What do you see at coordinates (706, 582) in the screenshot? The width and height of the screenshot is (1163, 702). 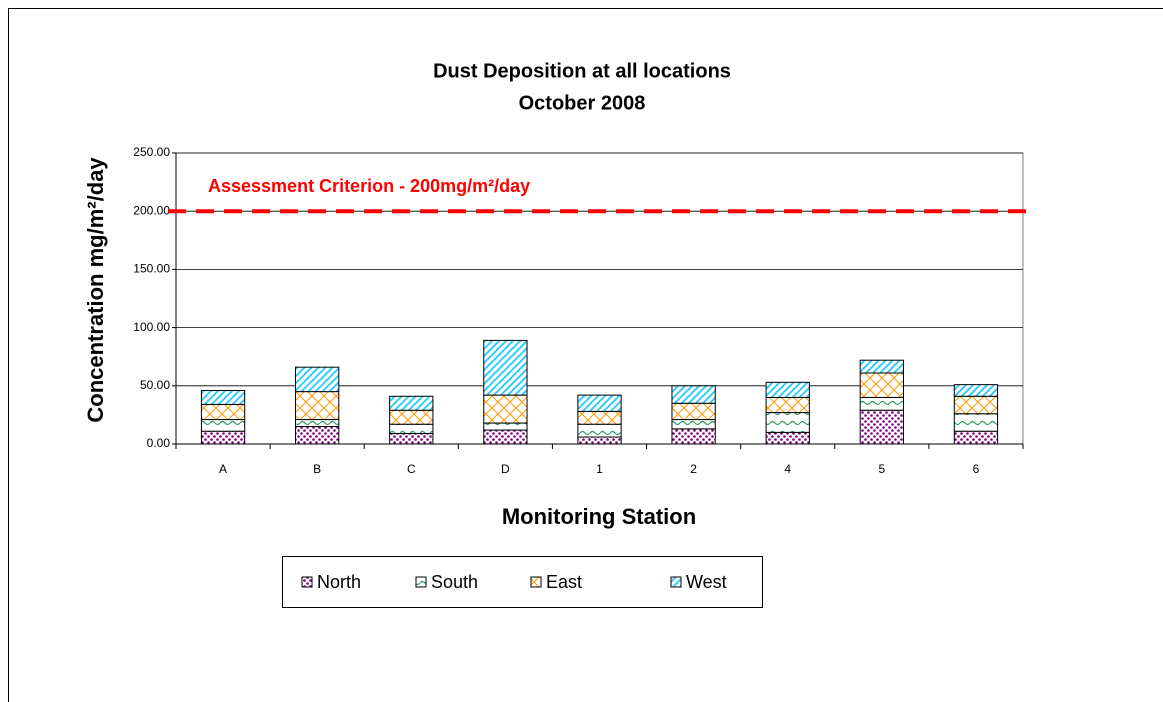 I see `legend-label: West` at bounding box center [706, 582].